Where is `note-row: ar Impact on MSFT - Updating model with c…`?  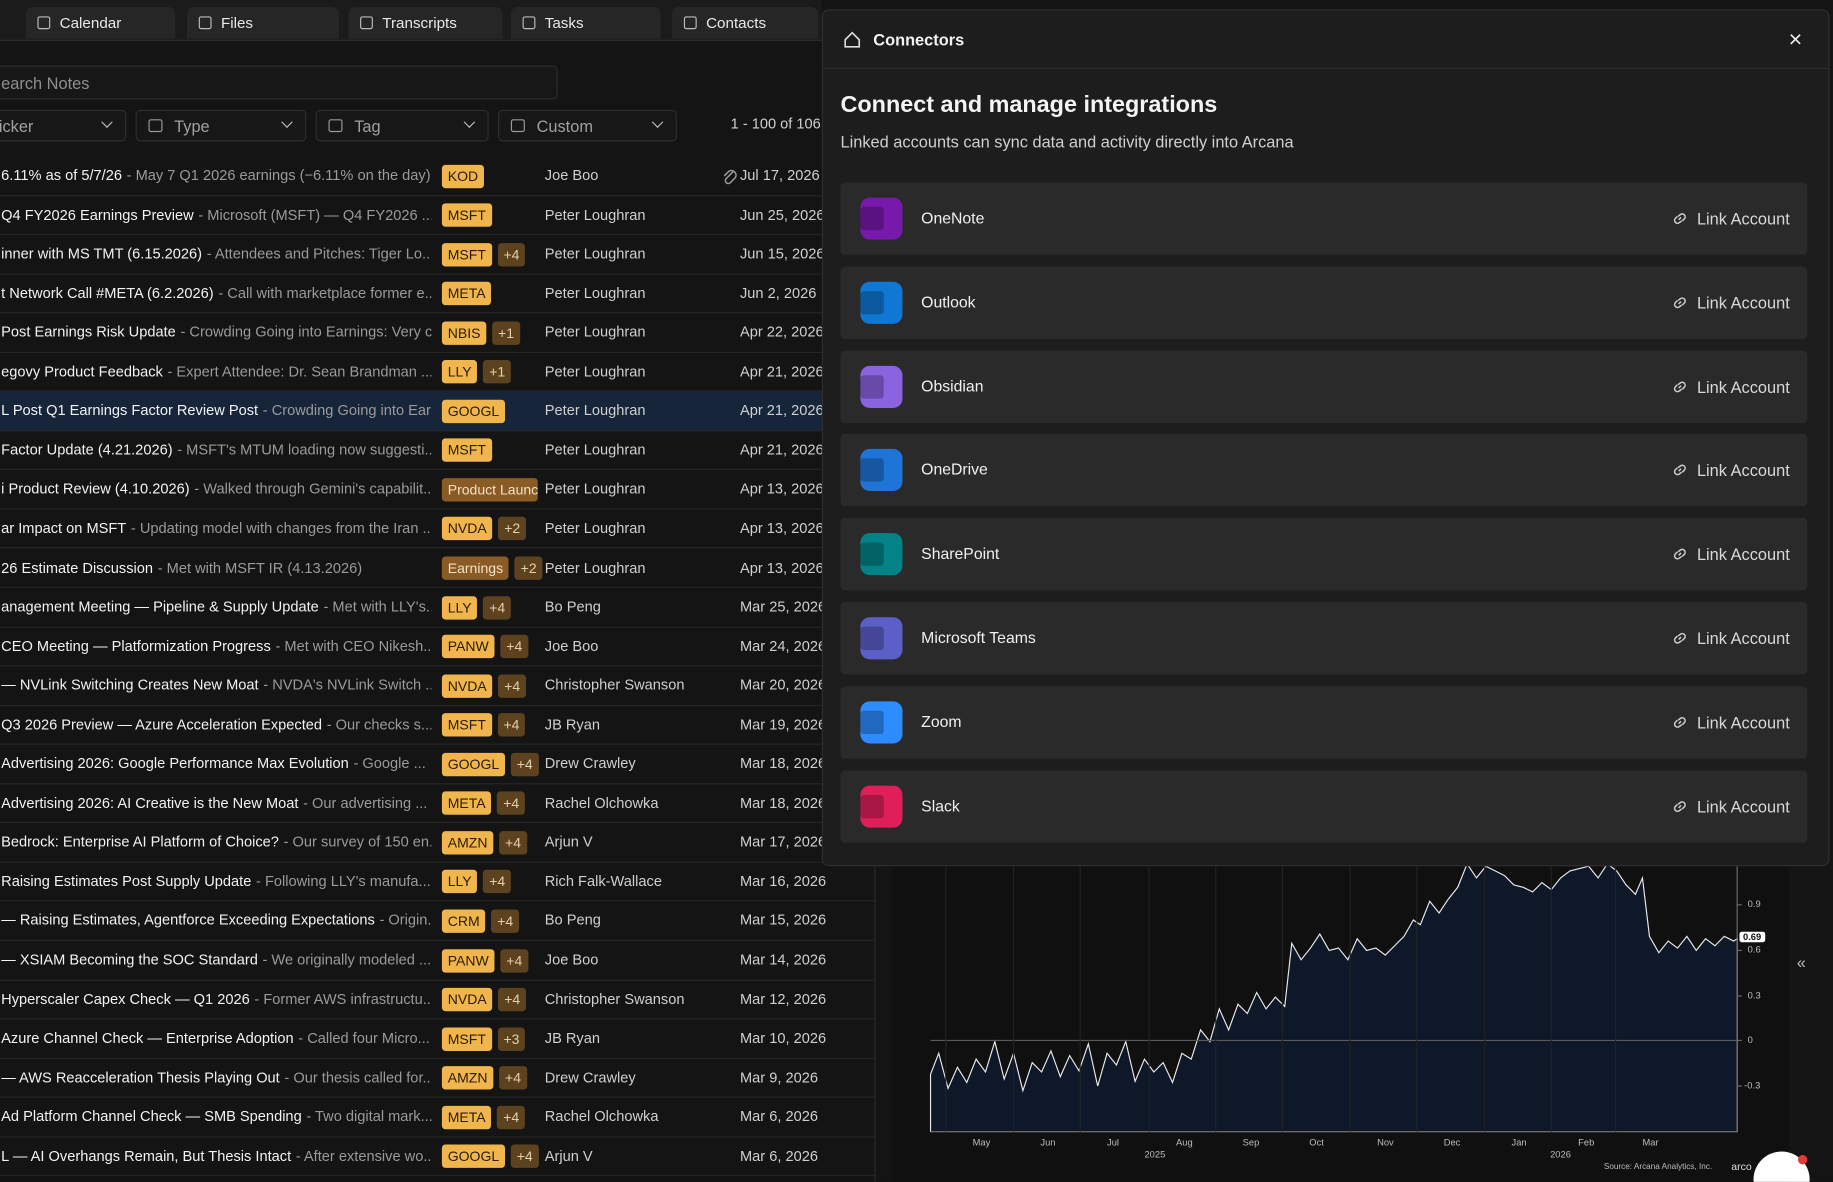
note-row: ar Impact on MSFT - Updating model with c… is located at coordinates (437, 529).